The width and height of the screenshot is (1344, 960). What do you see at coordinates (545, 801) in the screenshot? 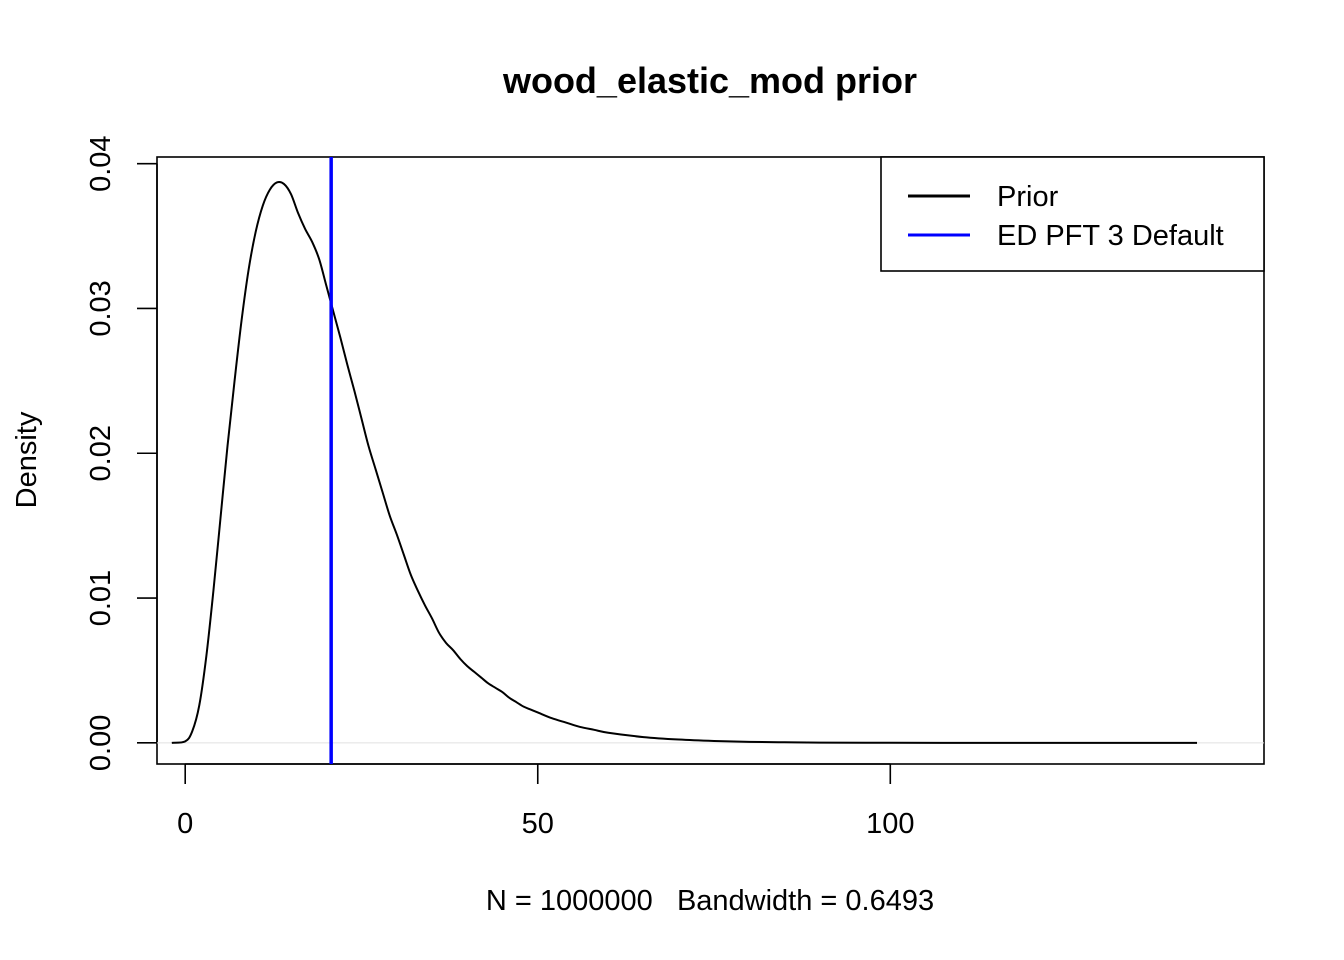
I see `x-axis: 0 50 100` at bounding box center [545, 801].